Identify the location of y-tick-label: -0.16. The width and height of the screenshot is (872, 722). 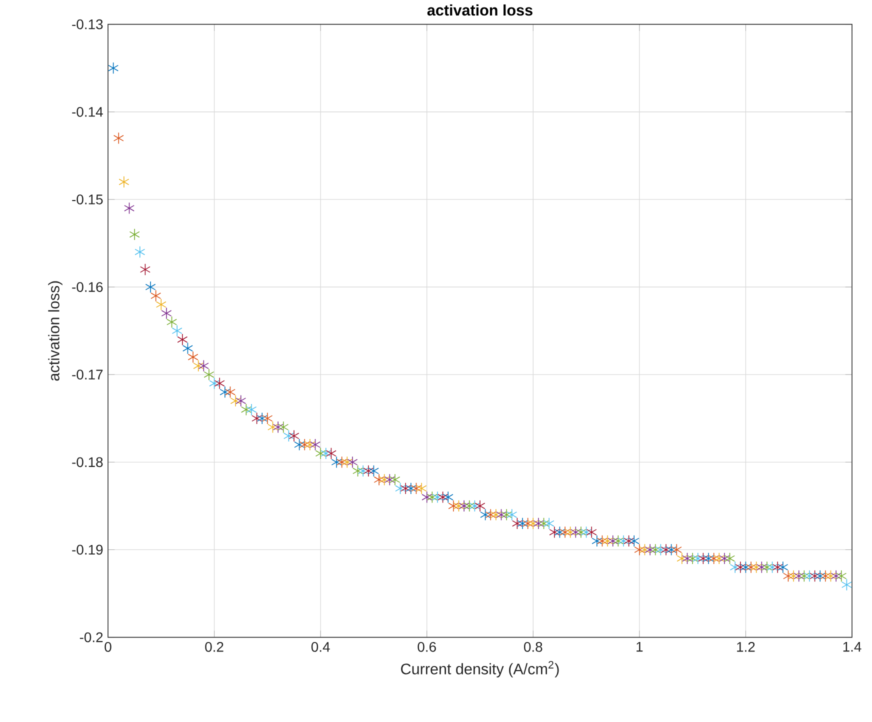
(87, 287).